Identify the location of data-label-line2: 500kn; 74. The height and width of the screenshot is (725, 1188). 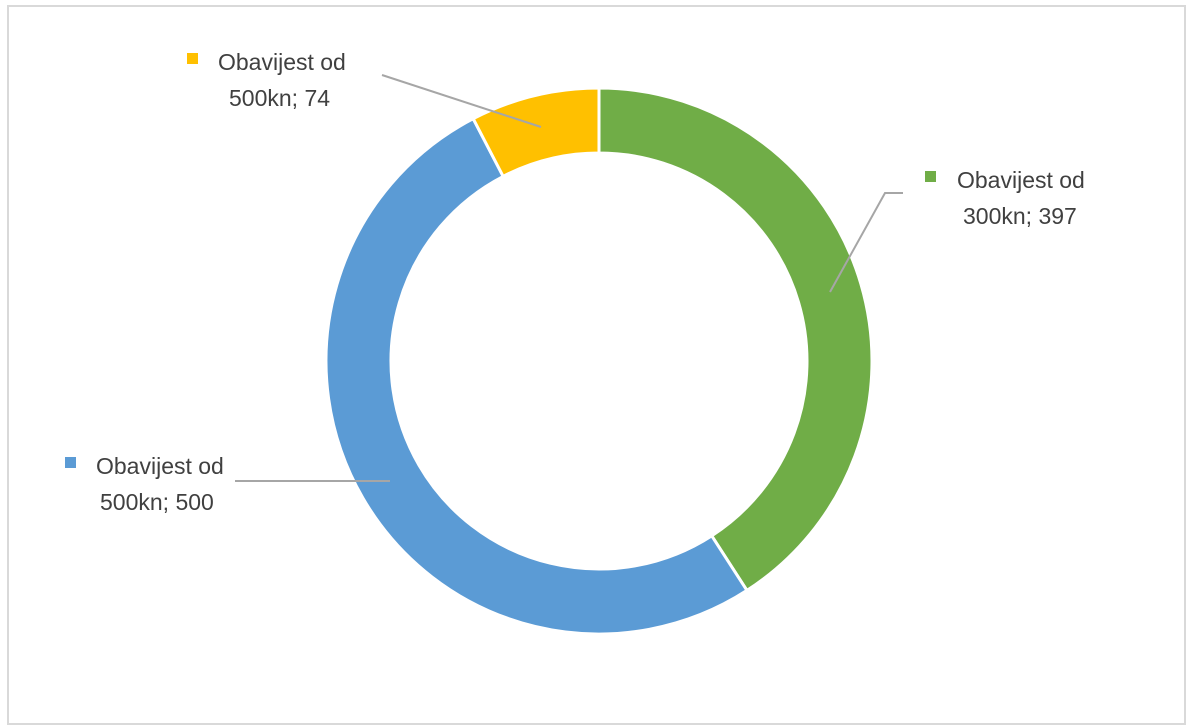
(279, 98).